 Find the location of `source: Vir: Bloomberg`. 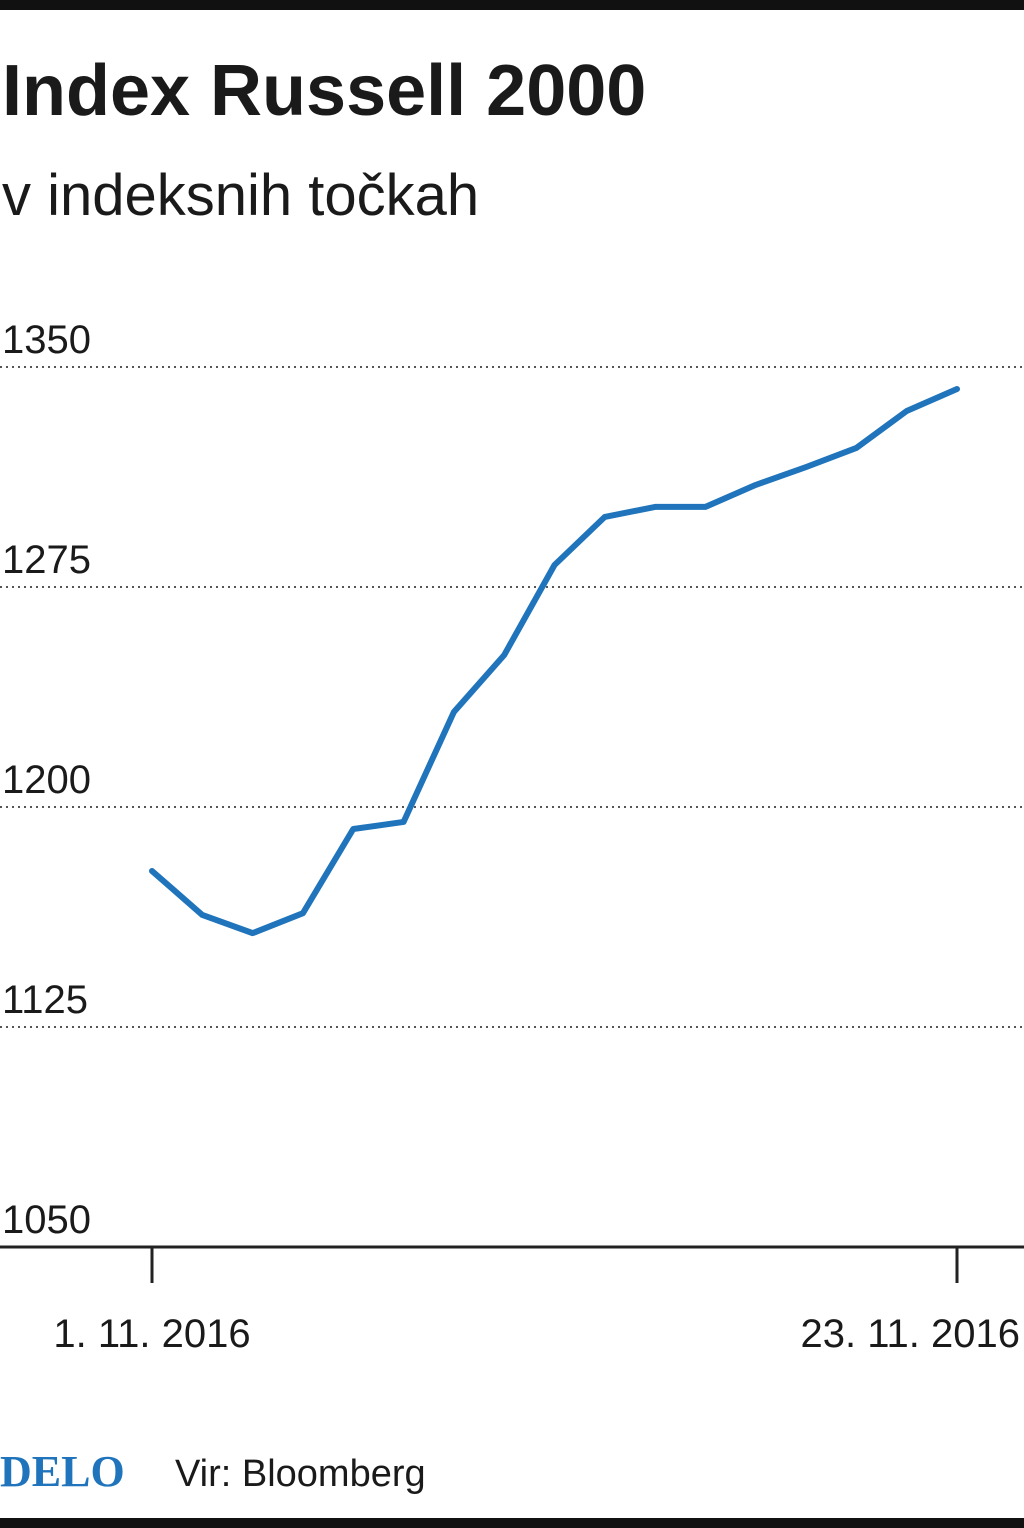

source: Vir: Bloomberg is located at coordinates (300, 1474).